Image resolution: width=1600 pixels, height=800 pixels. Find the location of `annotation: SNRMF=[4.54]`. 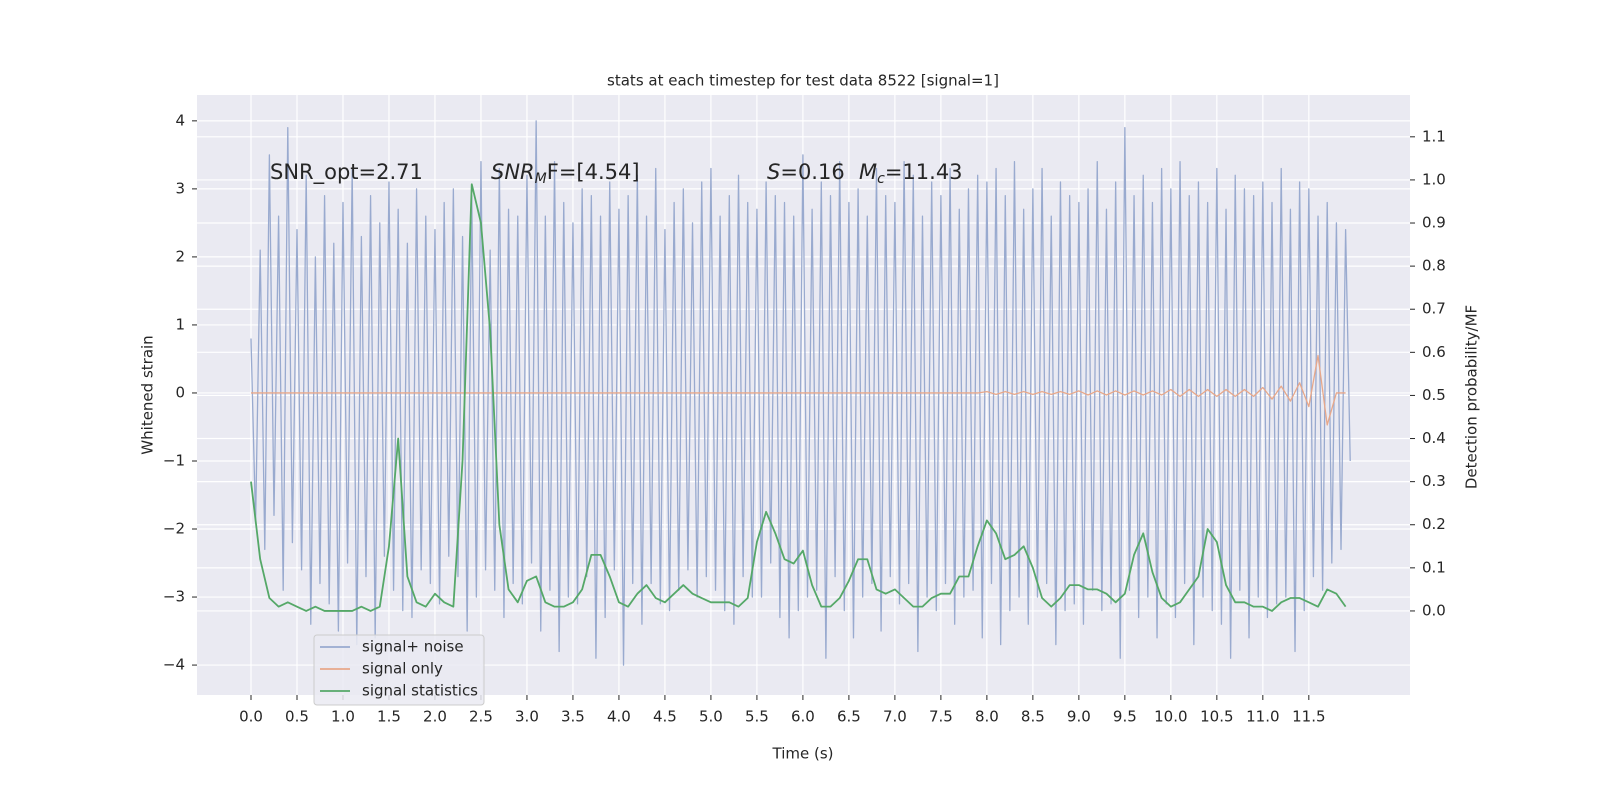

annotation: SNRMF=[4.54] is located at coordinates (565, 173).